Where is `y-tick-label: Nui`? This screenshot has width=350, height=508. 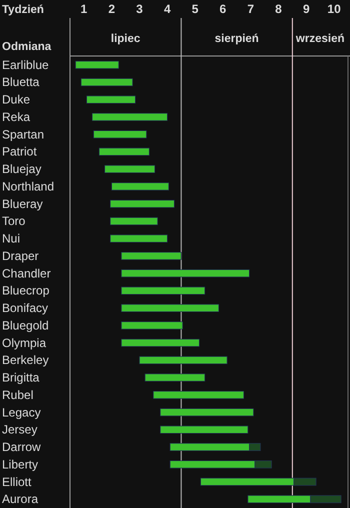
y-tick-label: Nui is located at coordinates (11, 239).